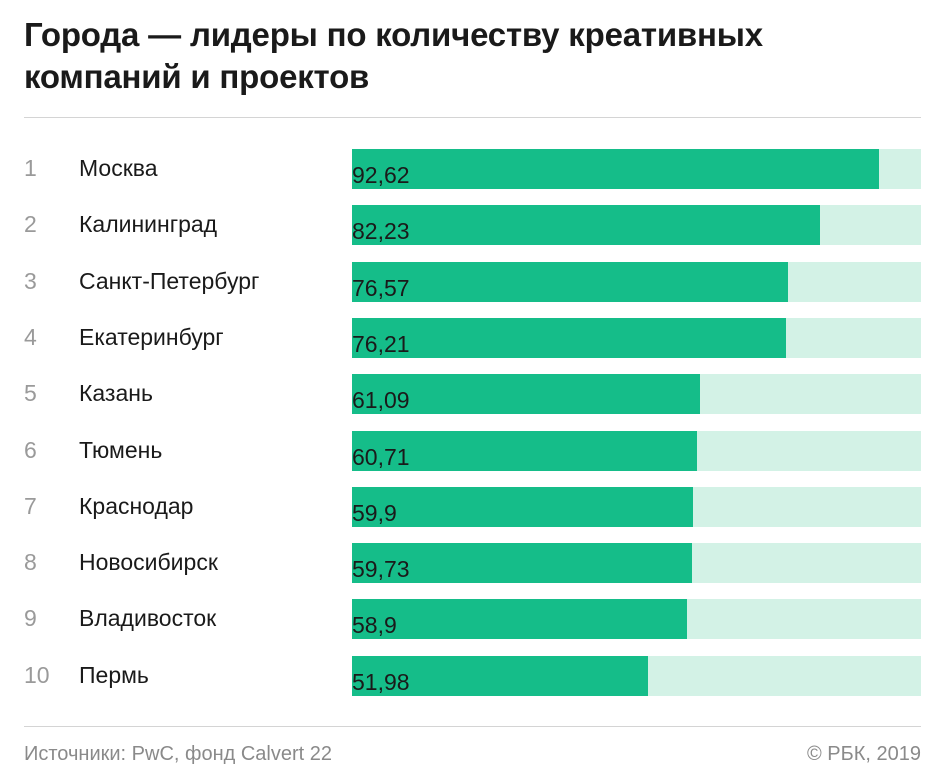  What do you see at coordinates (118, 168) in the screenshot?
I see `category-label: Москва` at bounding box center [118, 168].